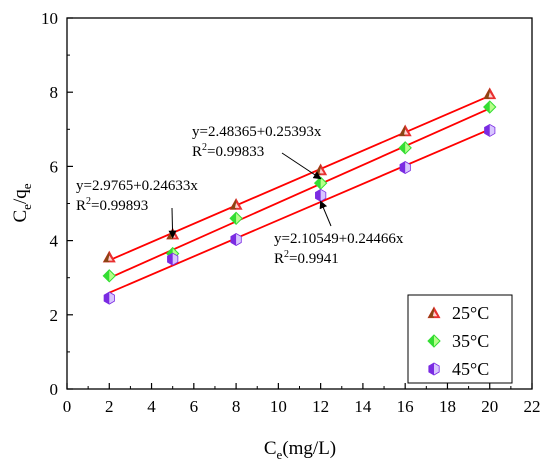 The width and height of the screenshot is (550, 468). What do you see at coordinates (109, 406) in the screenshot?
I see `x-tick-label: 2` at bounding box center [109, 406].